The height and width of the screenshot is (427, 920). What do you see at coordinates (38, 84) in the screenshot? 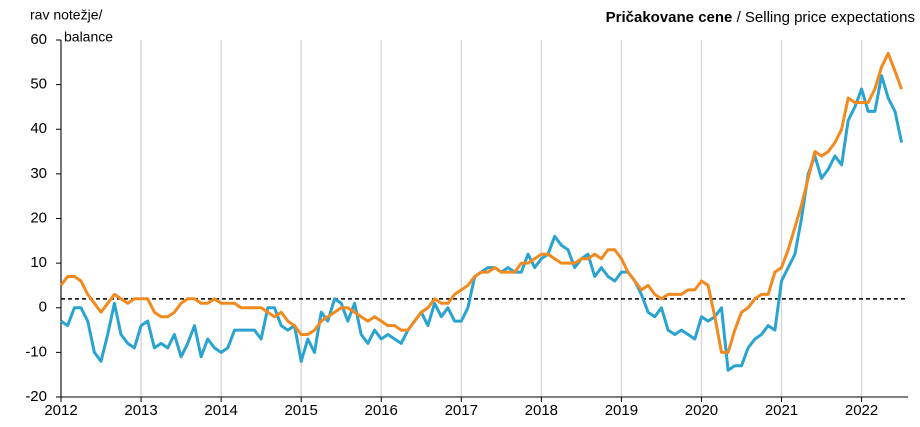
I see `y-tick-label: 50` at bounding box center [38, 84].